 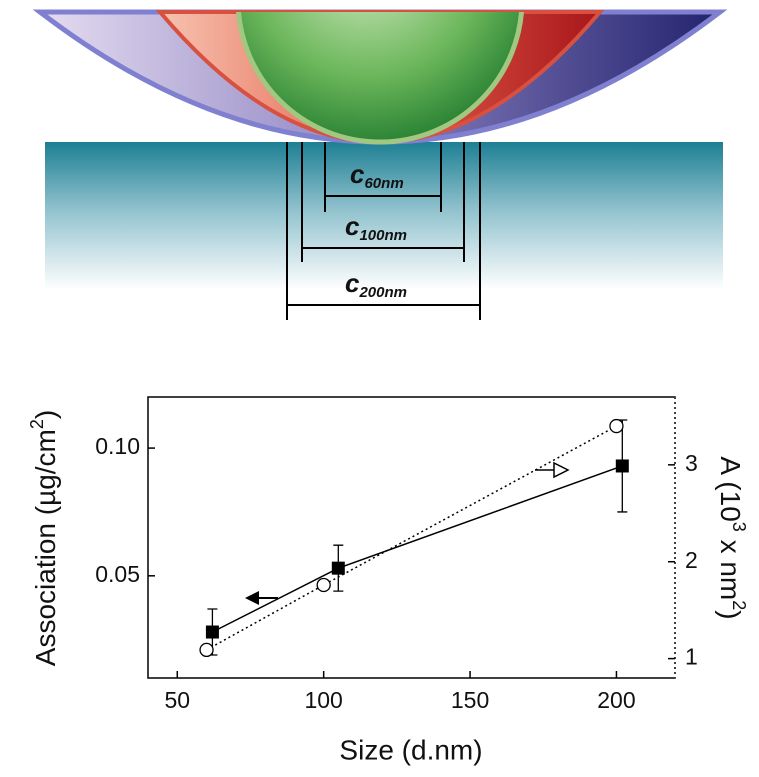 I want to click on y-axis-label: Association (µg/cm2), so click(x=44, y=538).